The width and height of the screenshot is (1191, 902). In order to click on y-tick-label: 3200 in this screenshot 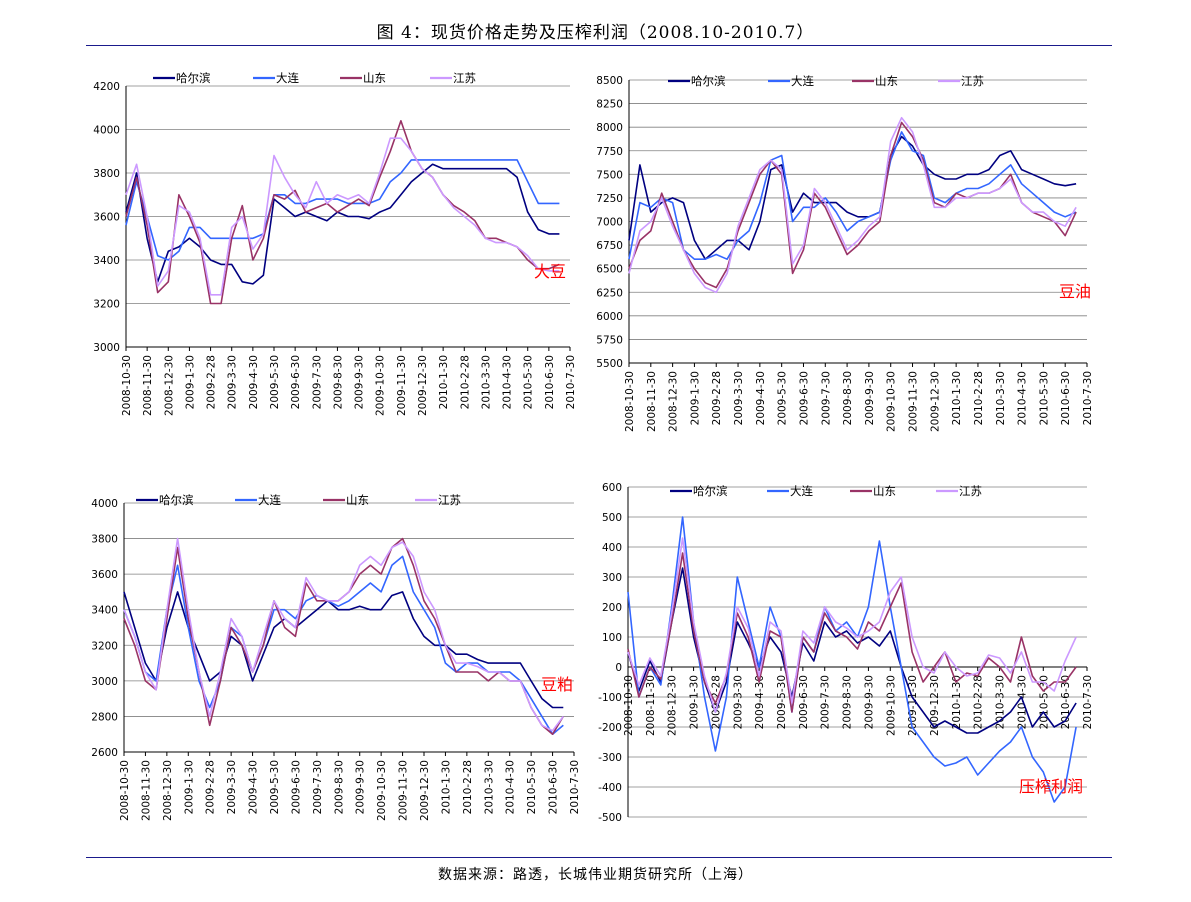, I will do `click(104, 646)`.